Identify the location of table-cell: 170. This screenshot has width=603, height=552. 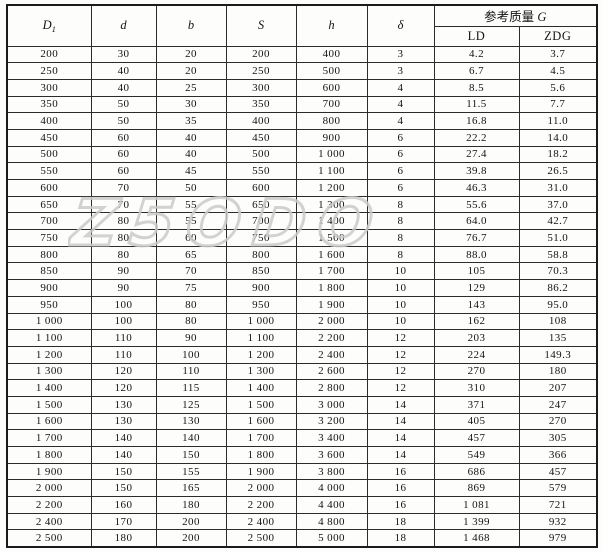
(123, 521).